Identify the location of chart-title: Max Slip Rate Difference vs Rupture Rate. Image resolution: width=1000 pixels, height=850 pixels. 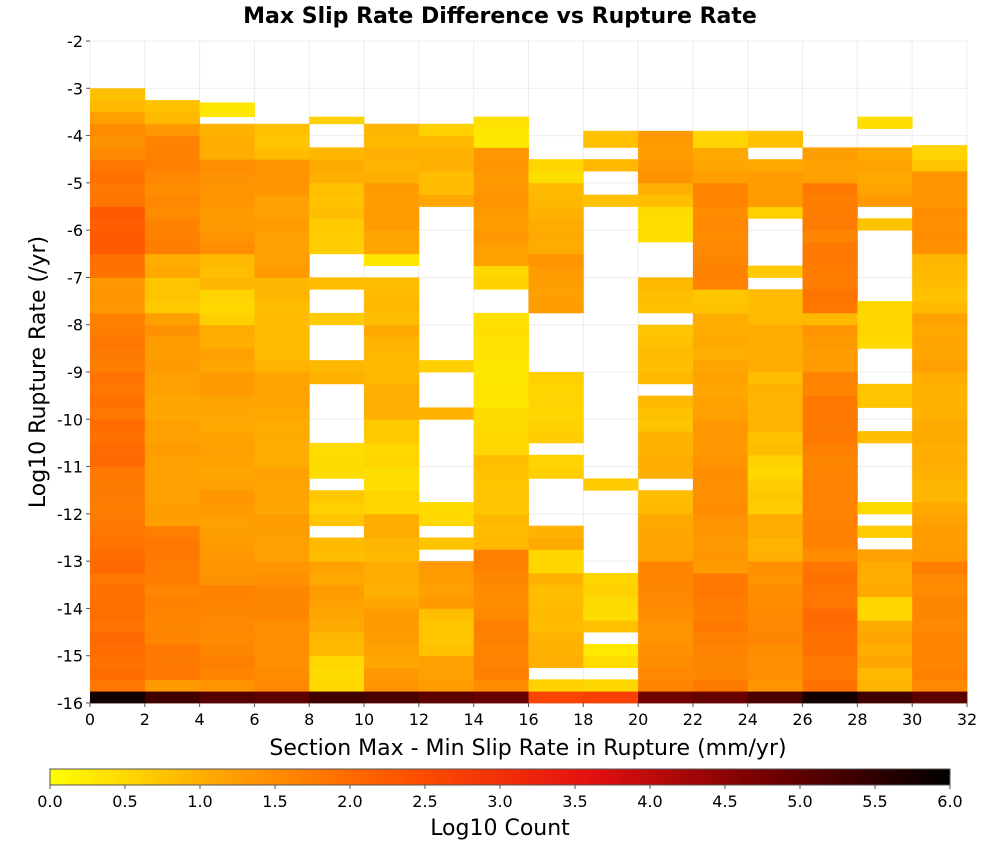
(500, 16).